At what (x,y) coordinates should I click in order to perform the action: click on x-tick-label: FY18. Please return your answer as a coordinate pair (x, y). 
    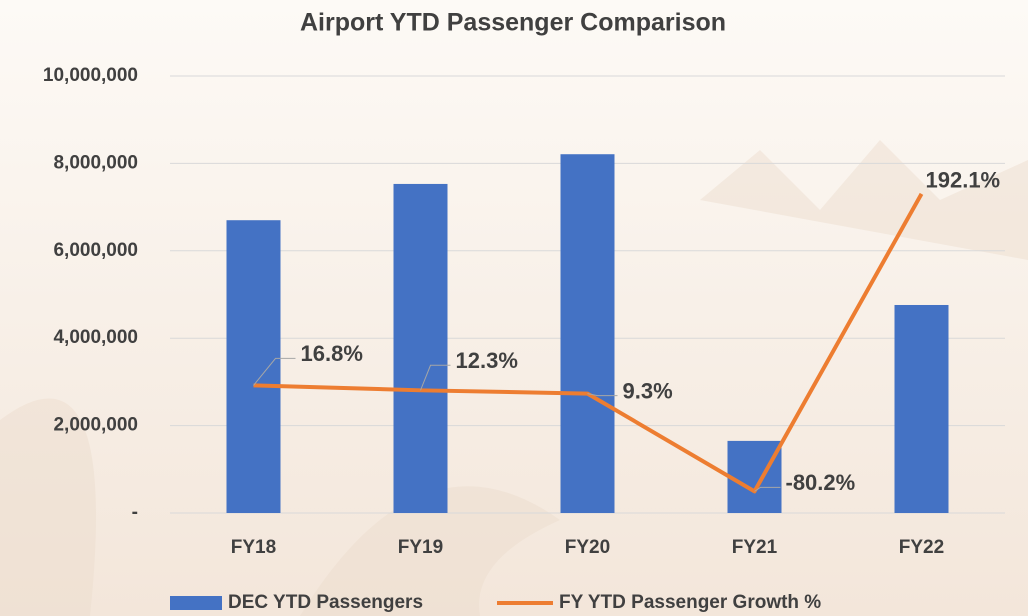
    Looking at the image, I should click on (253, 547).